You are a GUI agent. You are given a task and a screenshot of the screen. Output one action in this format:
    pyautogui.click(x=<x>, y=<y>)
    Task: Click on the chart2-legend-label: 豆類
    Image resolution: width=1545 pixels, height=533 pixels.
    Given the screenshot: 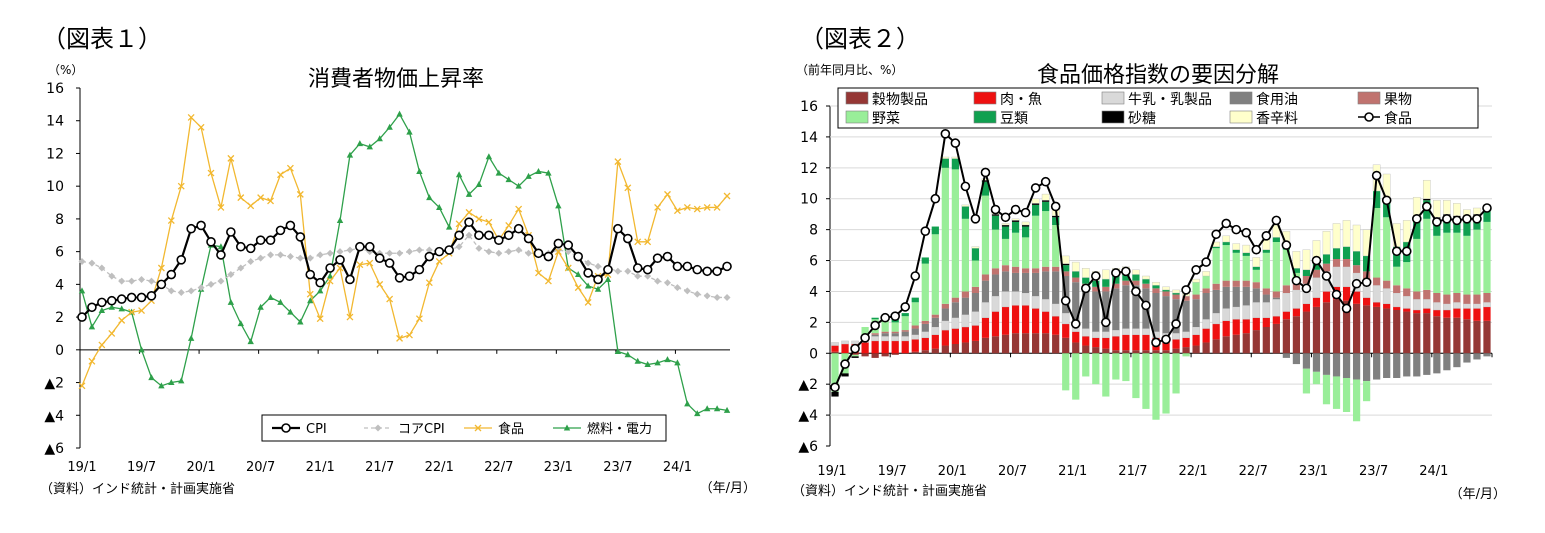 What is the action you would take?
    pyautogui.click(x=1014, y=119)
    